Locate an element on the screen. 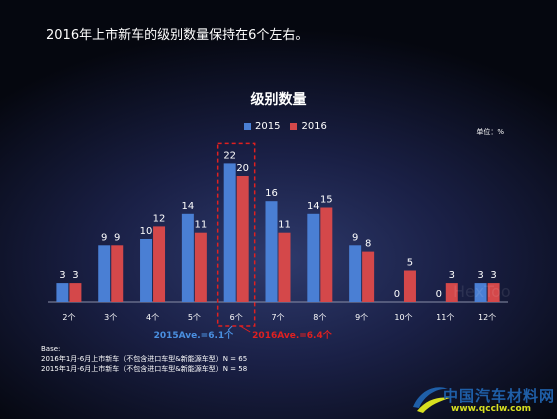 Image resolution: width=557 pixels, height=419 pixels. data-label-2015-8个: 14 is located at coordinates (313, 206).